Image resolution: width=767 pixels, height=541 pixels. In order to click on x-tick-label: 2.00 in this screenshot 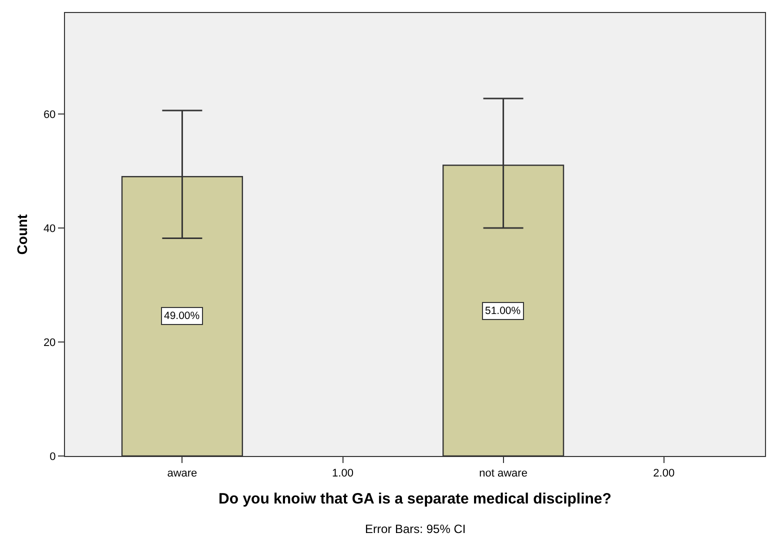, I will do `click(664, 473)`.